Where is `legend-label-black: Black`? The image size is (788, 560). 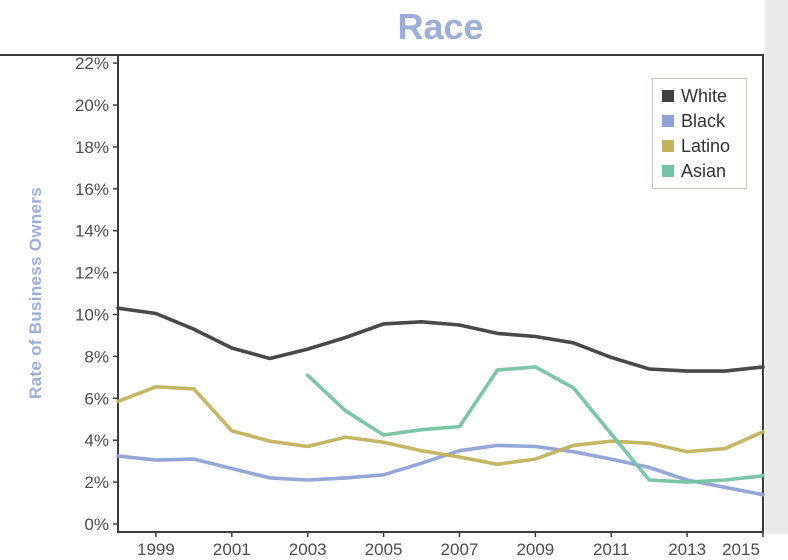
legend-label-black: Black is located at coordinates (703, 121).